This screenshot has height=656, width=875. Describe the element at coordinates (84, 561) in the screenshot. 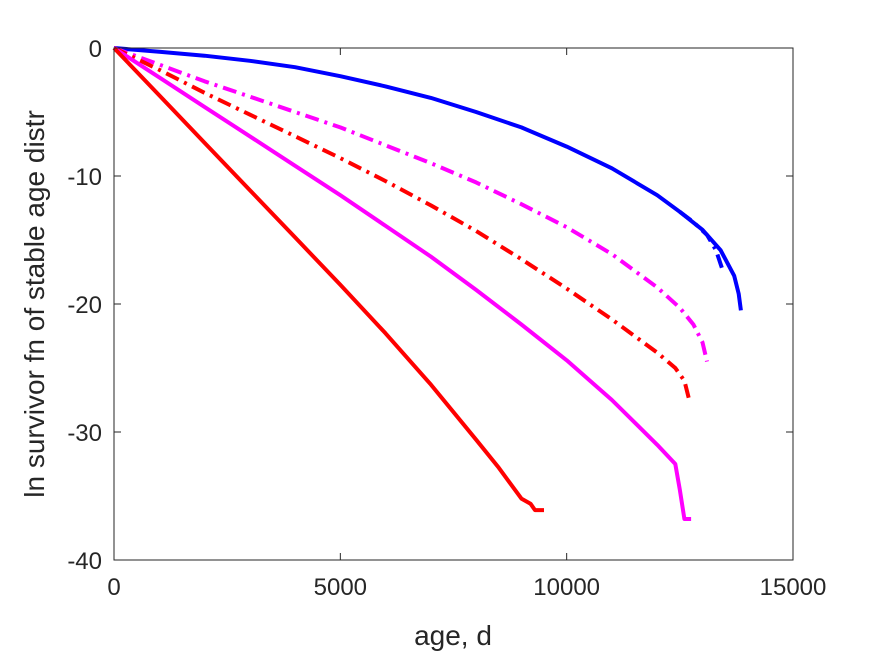

I see `y-tick-label-4: -40` at that location.